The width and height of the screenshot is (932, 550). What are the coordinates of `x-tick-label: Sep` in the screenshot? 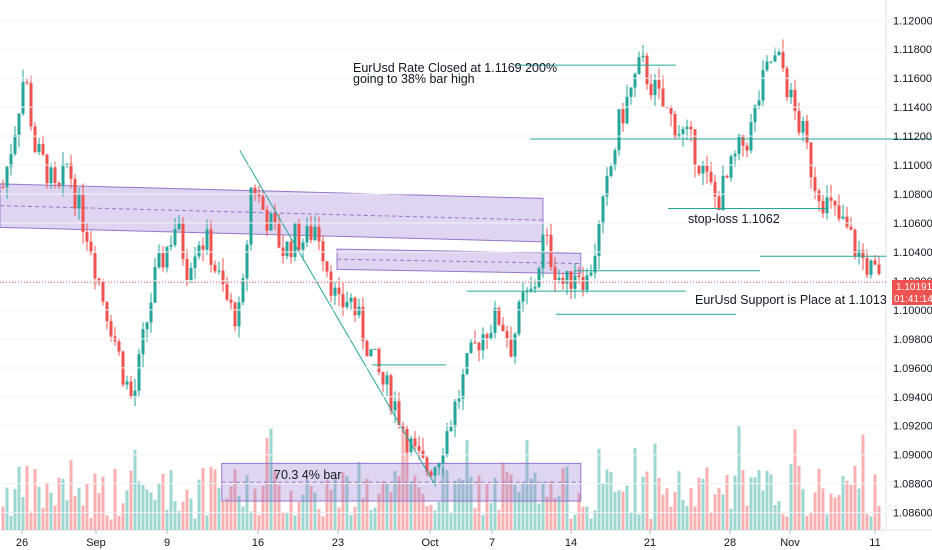 It's located at (96, 543).